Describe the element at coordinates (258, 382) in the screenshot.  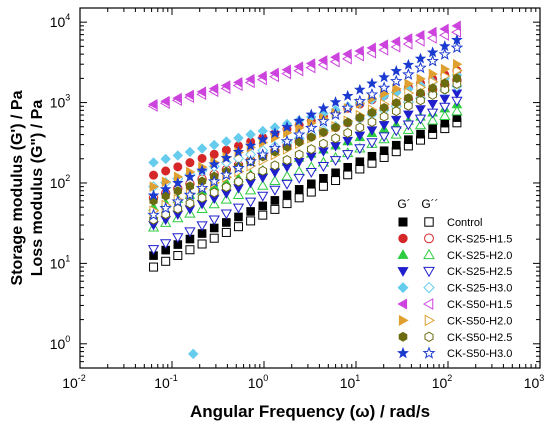
I see `x-tick-label: 100` at that location.